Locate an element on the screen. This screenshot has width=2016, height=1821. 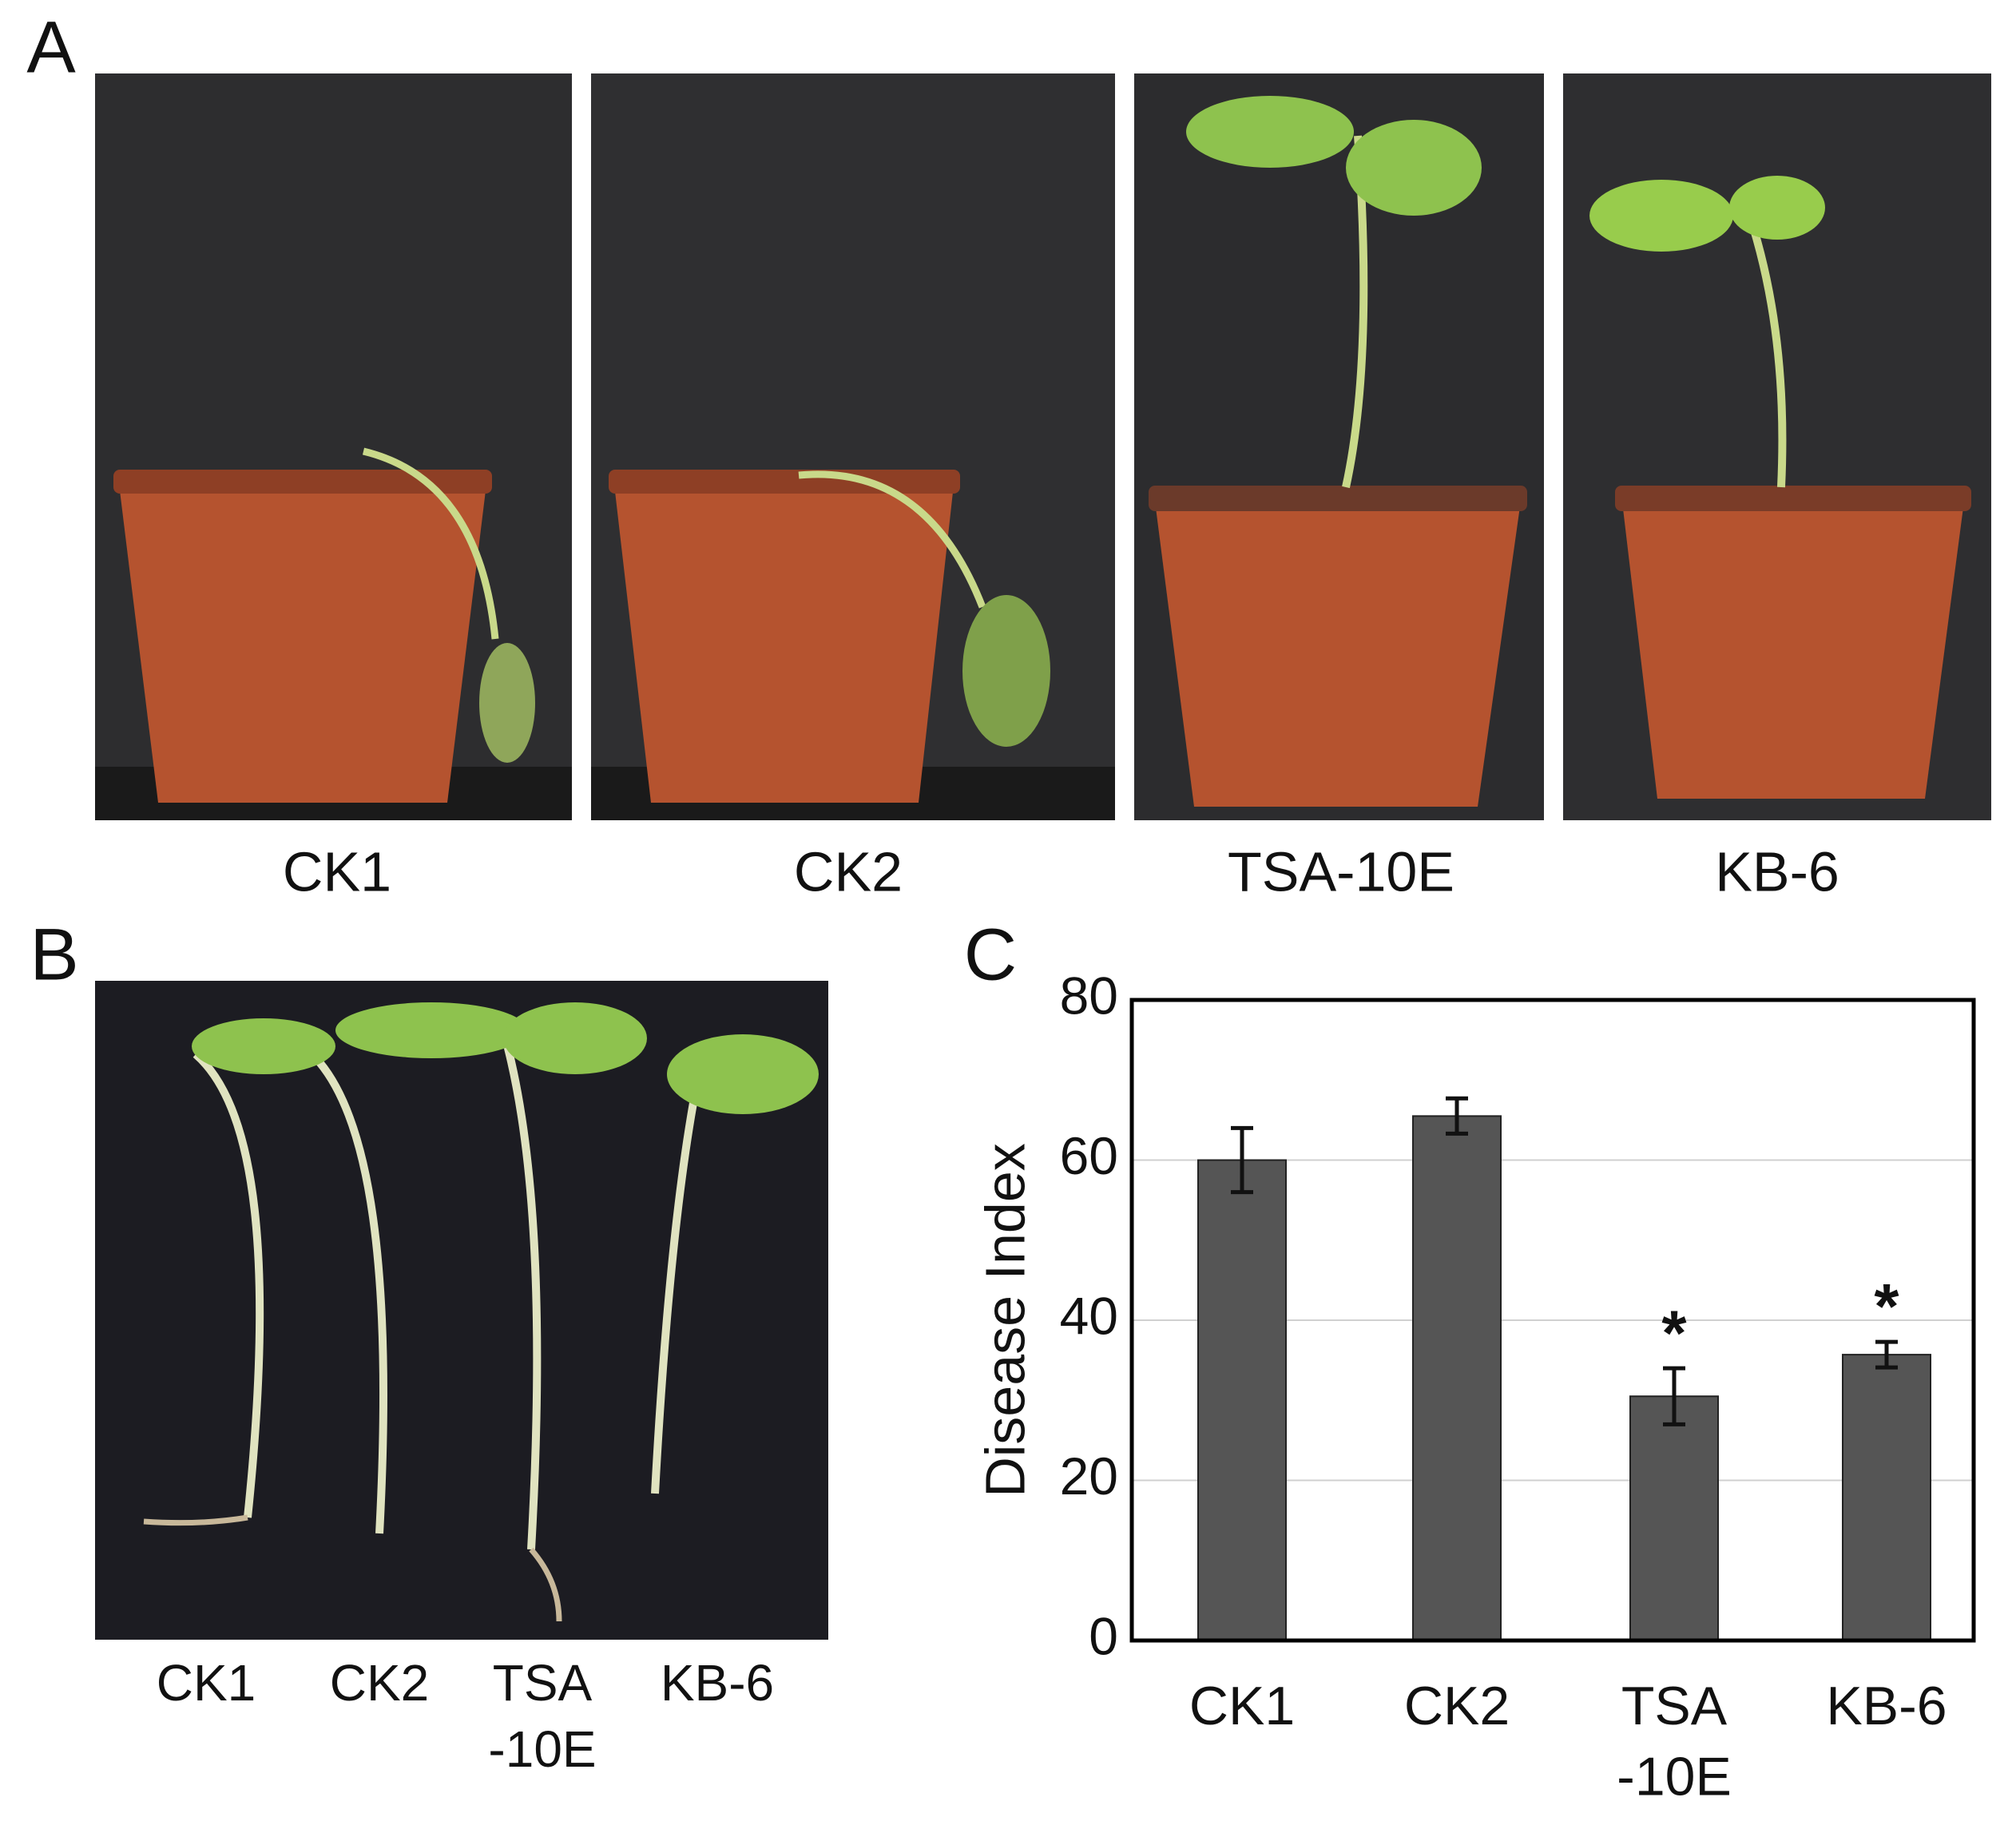
photo-a4 is located at coordinates (1777, 446).